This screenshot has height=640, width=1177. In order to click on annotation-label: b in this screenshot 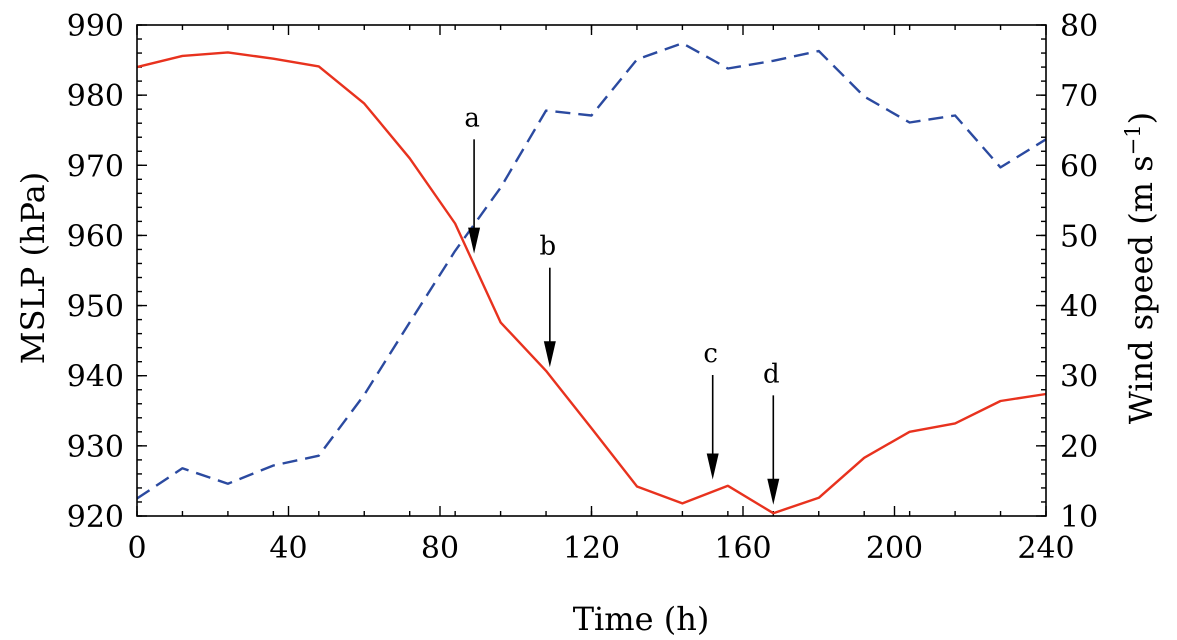, I will do `click(548, 247)`.